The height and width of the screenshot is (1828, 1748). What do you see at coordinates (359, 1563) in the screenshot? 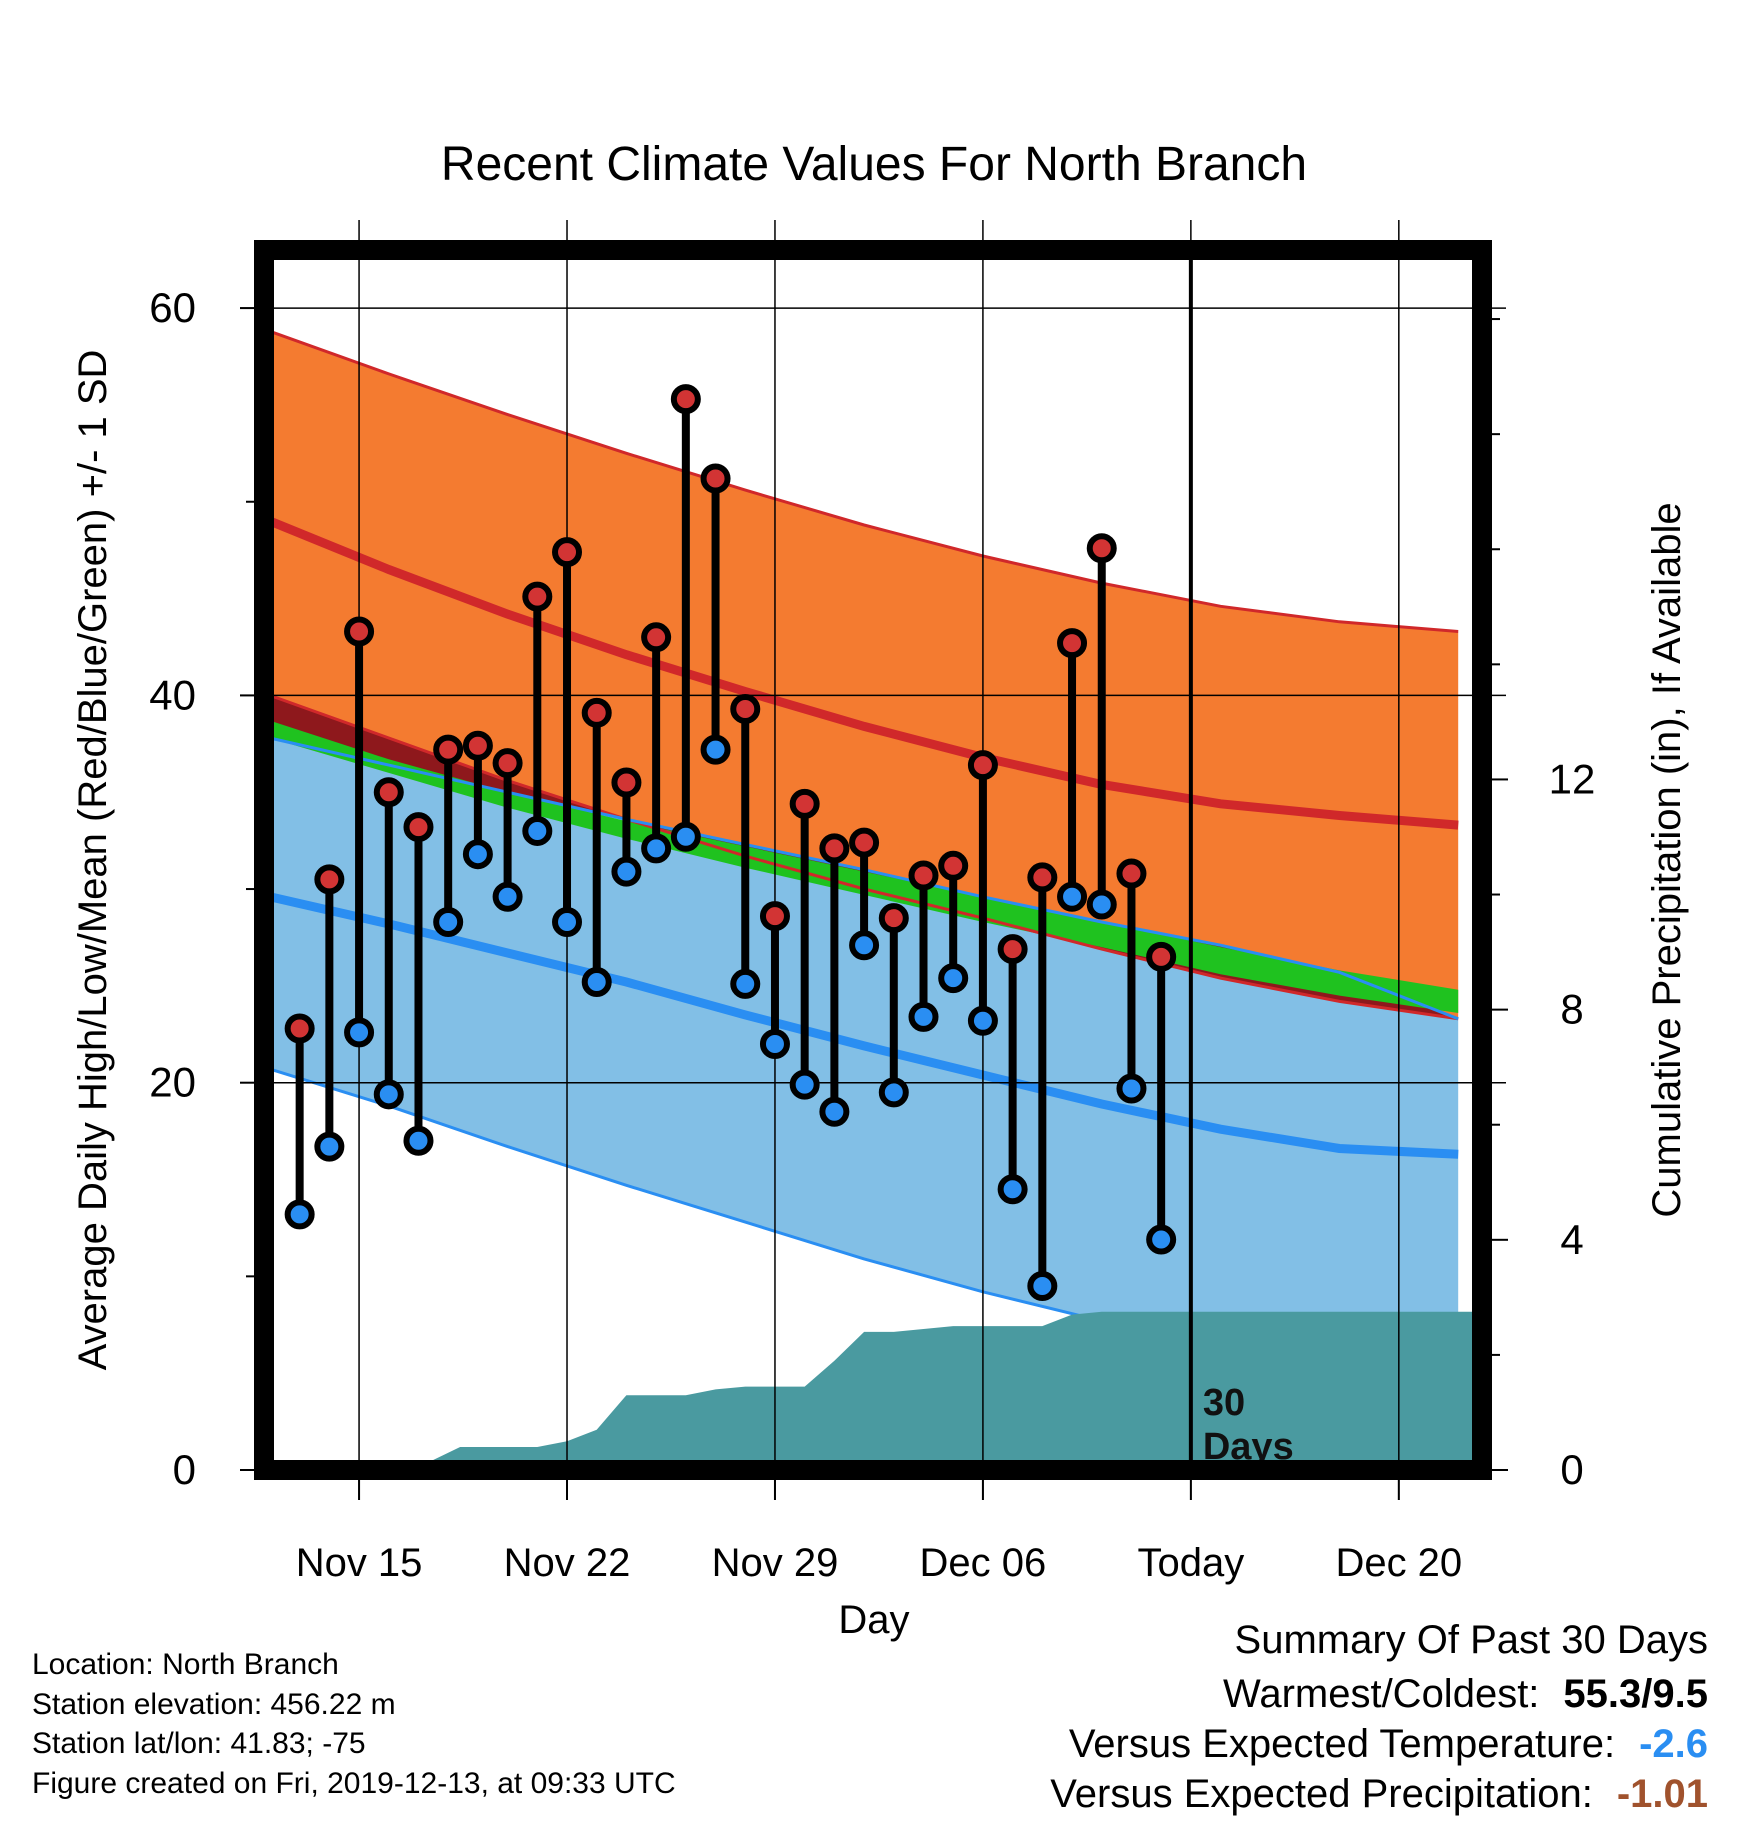
I see `x-tick-label: Nov 15` at bounding box center [359, 1563].